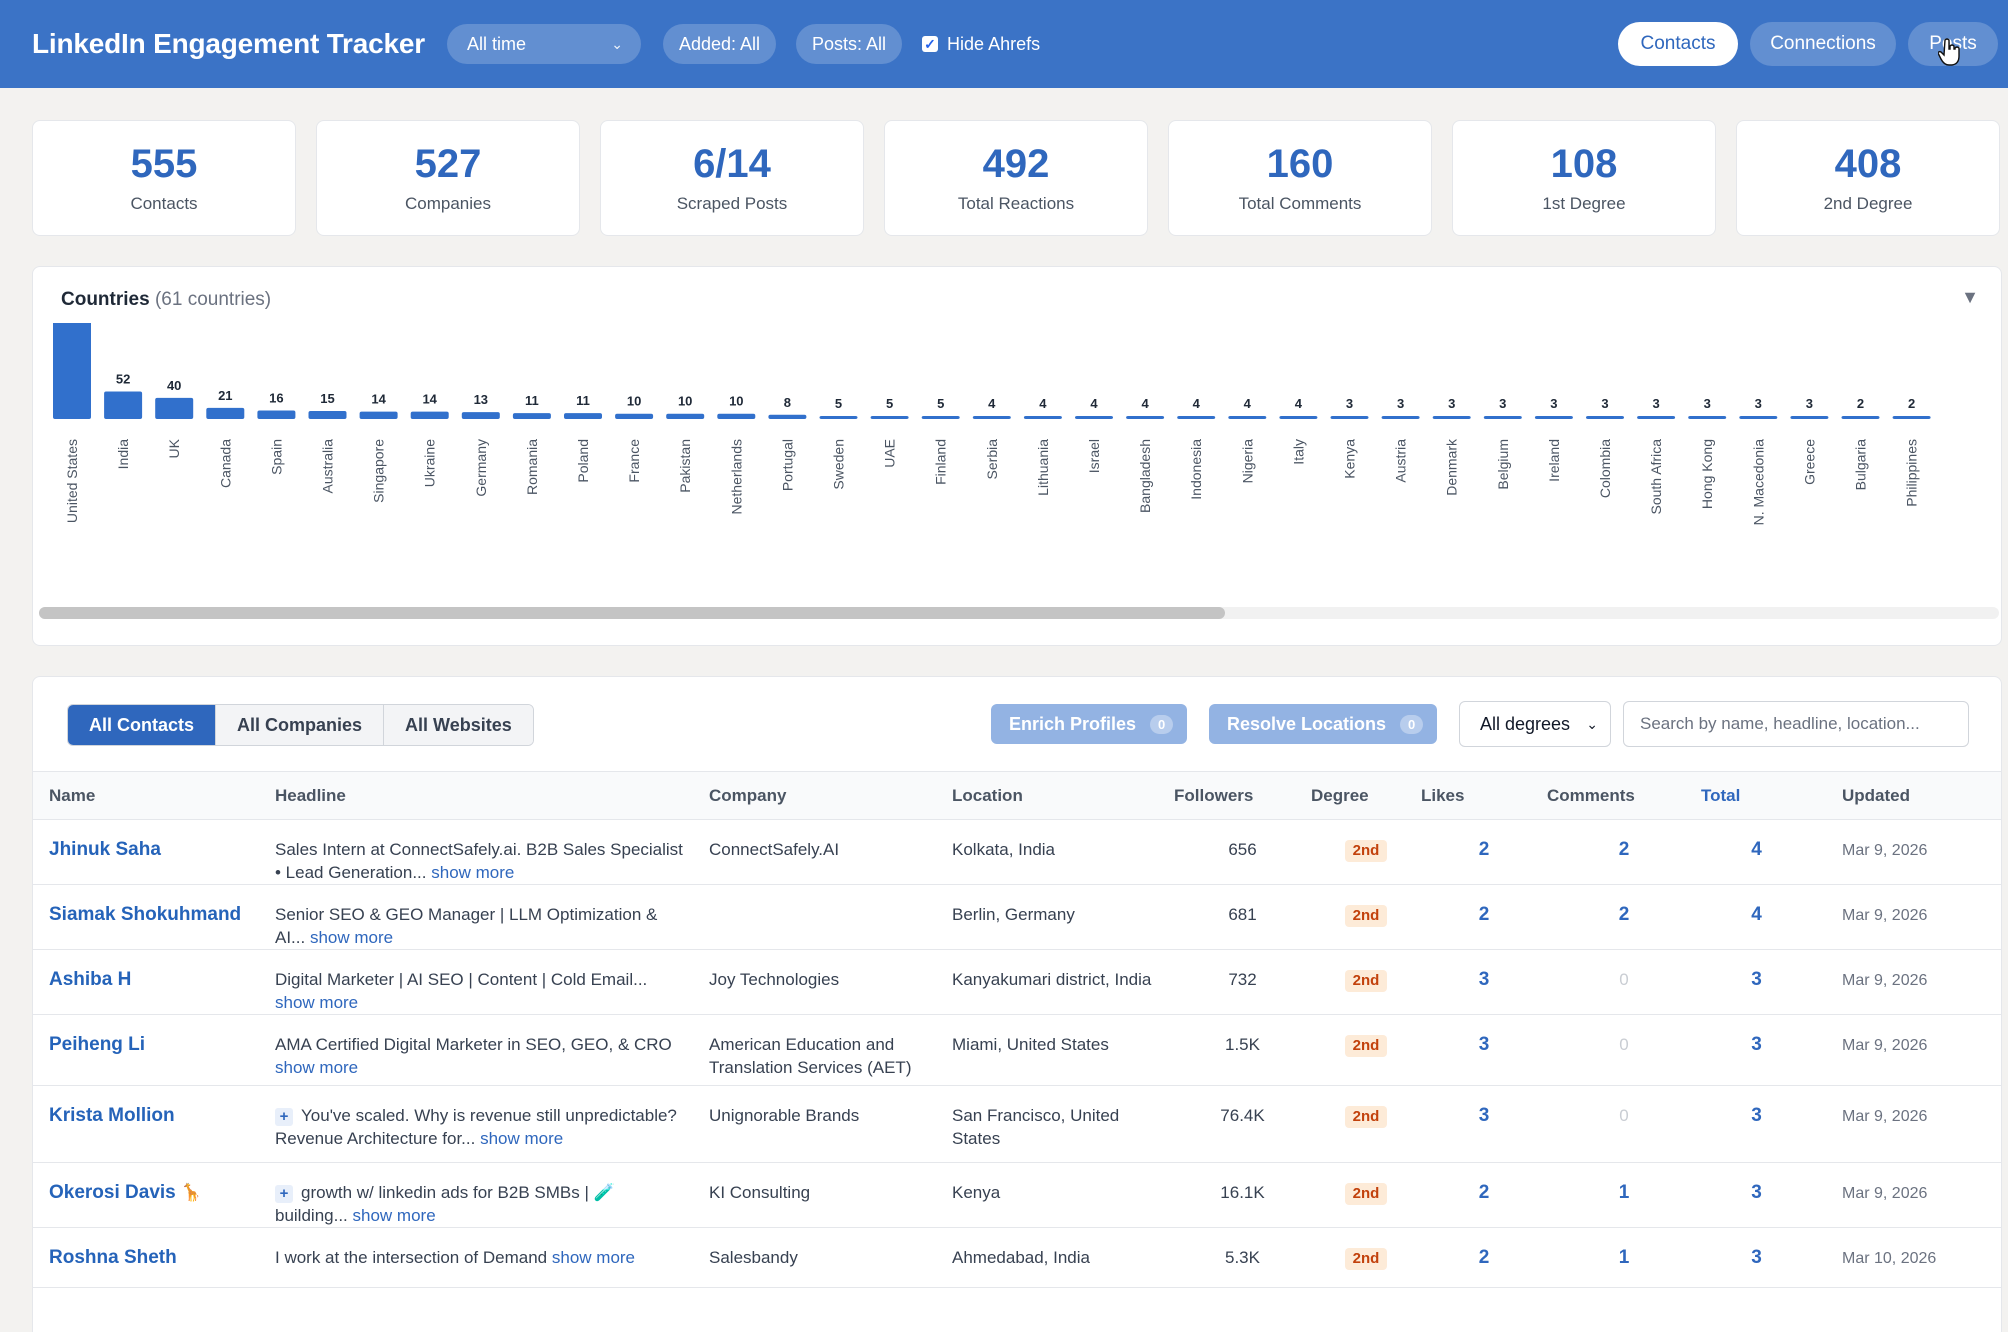 The width and height of the screenshot is (2008, 1332). What do you see at coordinates (1796, 724) in the screenshot?
I see `search-input` at bounding box center [1796, 724].